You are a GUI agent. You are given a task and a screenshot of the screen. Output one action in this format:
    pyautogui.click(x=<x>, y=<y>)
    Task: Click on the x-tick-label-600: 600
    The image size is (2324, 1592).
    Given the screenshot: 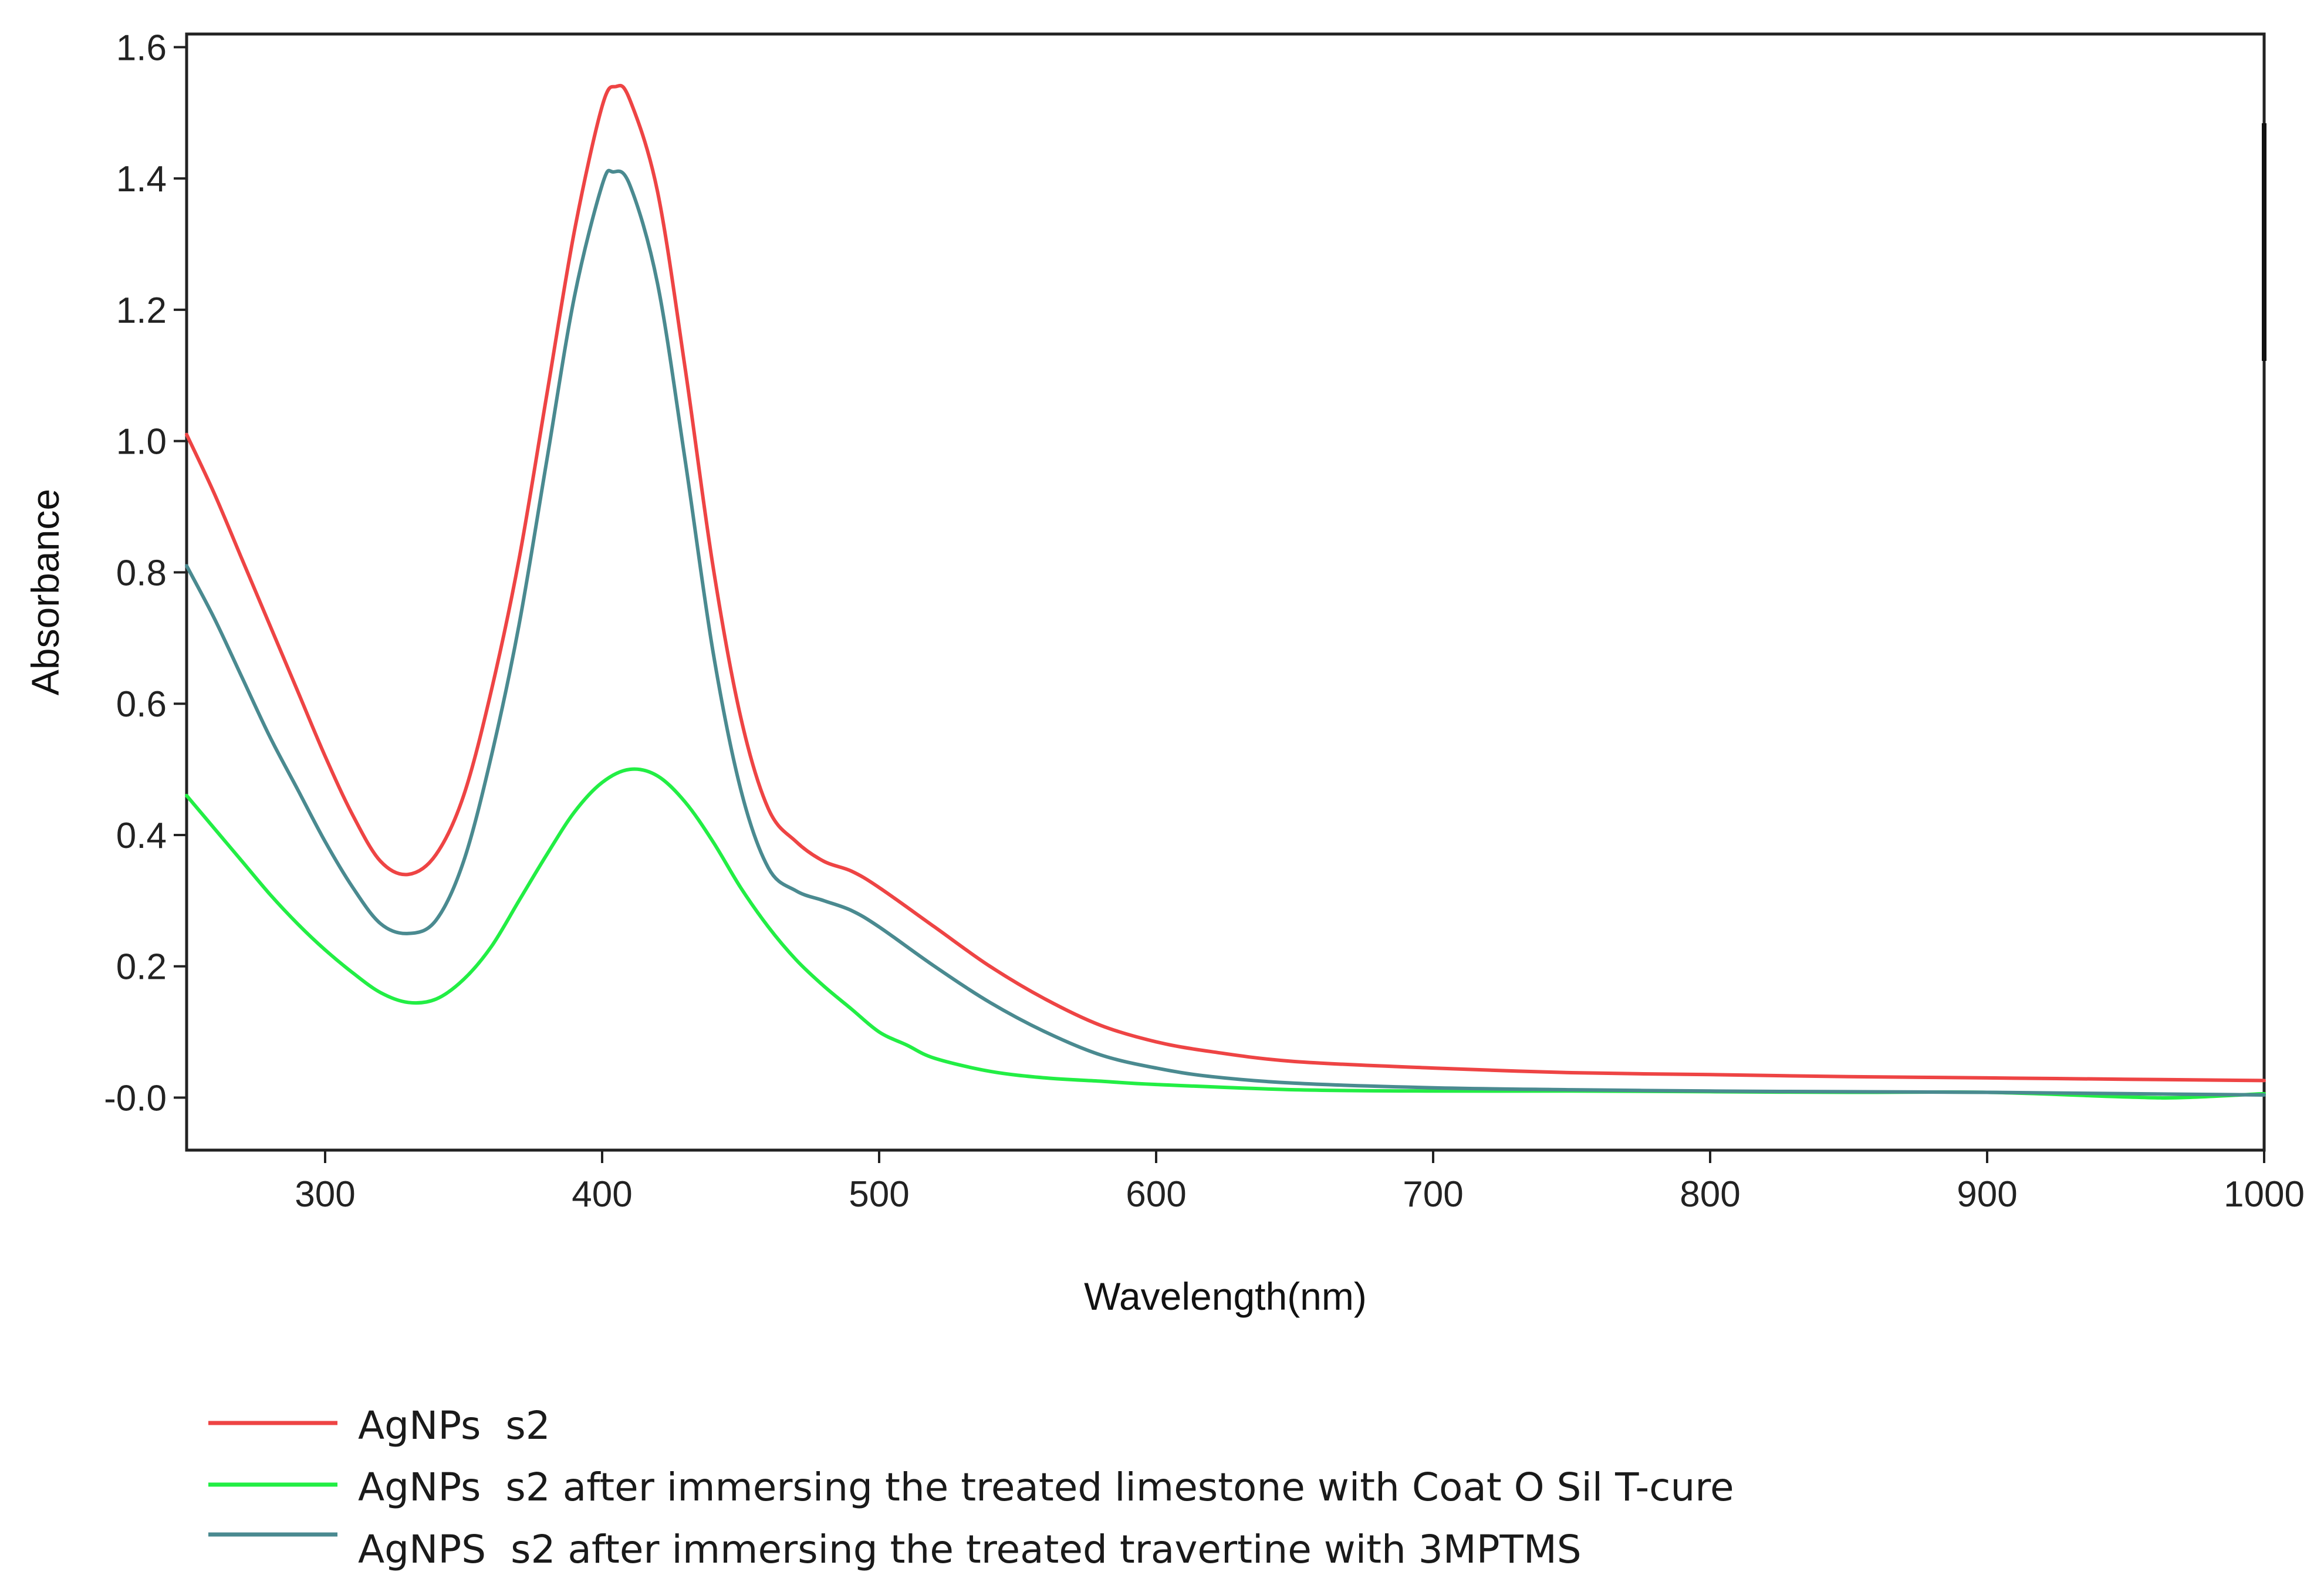 What is the action you would take?
    pyautogui.click(x=1156, y=1194)
    